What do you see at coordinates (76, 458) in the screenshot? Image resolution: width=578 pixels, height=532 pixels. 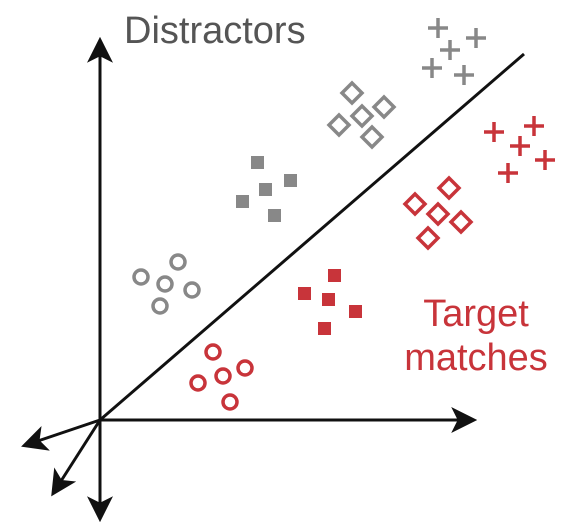 I see `z-axis-arrow-lower-left` at bounding box center [76, 458].